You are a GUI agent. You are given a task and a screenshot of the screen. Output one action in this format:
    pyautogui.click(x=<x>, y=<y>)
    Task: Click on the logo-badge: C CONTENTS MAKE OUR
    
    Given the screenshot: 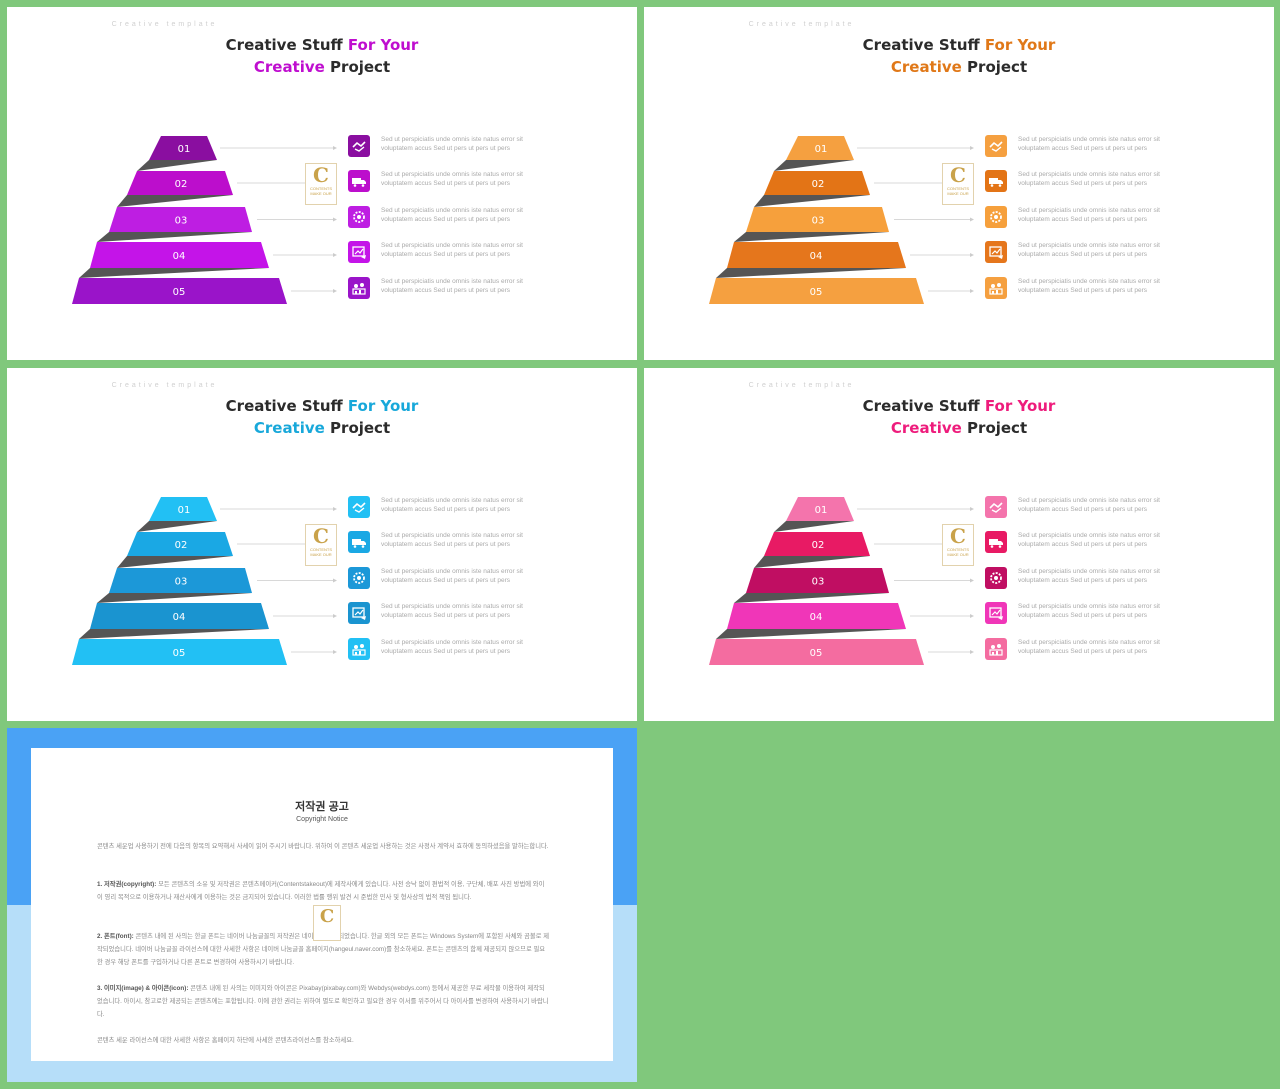 What is the action you would take?
    pyautogui.click(x=958, y=184)
    